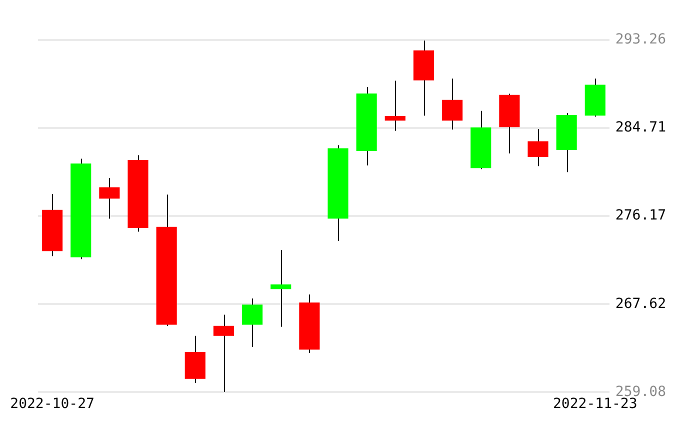 This screenshot has width=676, height=431. Describe the element at coordinates (640, 216) in the screenshot. I see `y-tick-label: 276.17` at that location.